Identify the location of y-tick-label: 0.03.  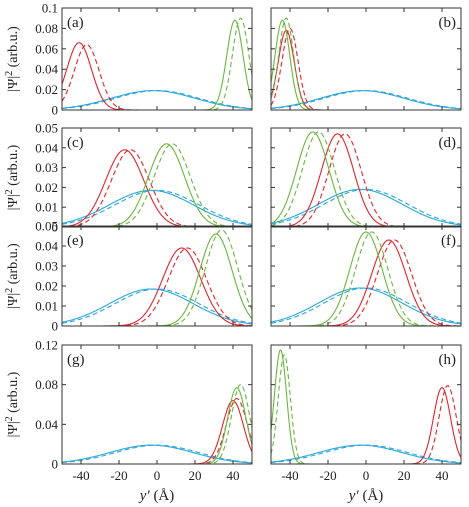
(46, 266).